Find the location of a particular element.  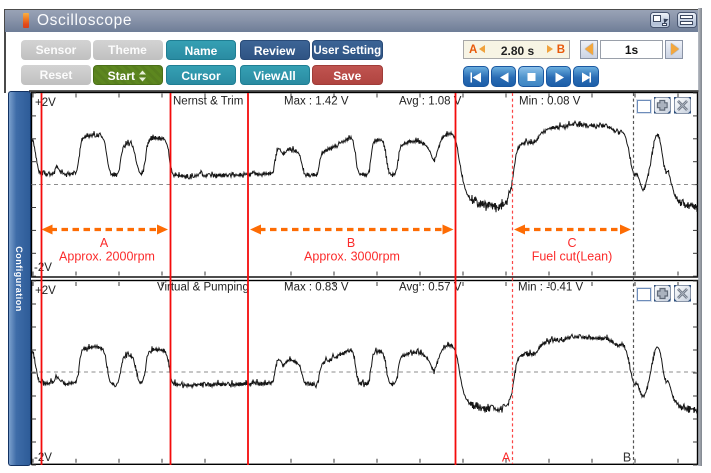

svg-text: Max : 1.42 V is located at coordinates (316, 102).